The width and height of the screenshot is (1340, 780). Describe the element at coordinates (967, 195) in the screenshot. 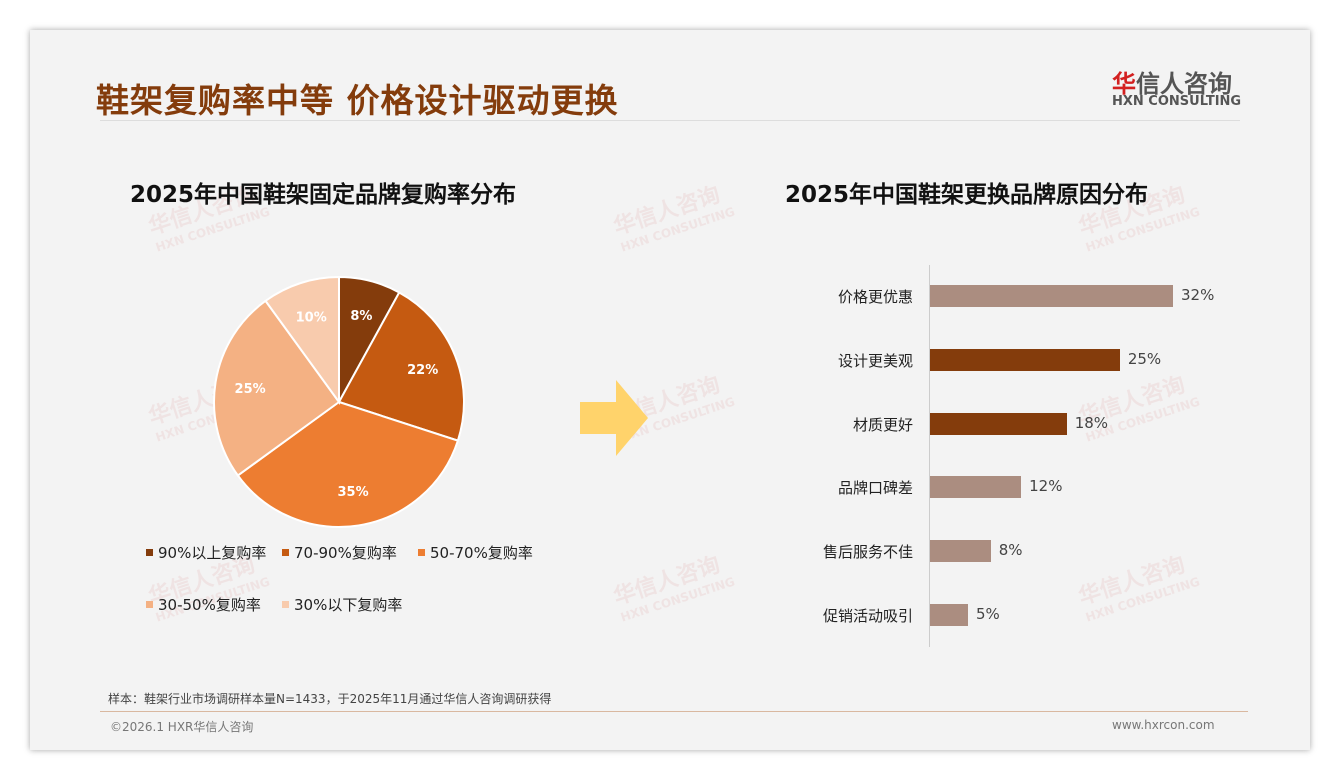

I see `bar-title: 2025年中国鞋架更换品牌原因分布` at that location.